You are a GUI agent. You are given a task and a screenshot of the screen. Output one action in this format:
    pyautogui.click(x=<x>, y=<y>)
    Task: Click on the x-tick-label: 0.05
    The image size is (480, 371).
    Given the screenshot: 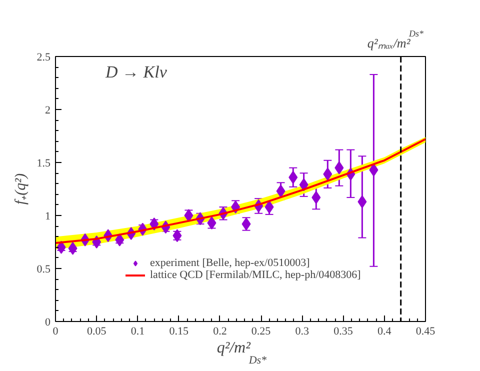 What is the action you would take?
    pyautogui.click(x=96, y=332)
    